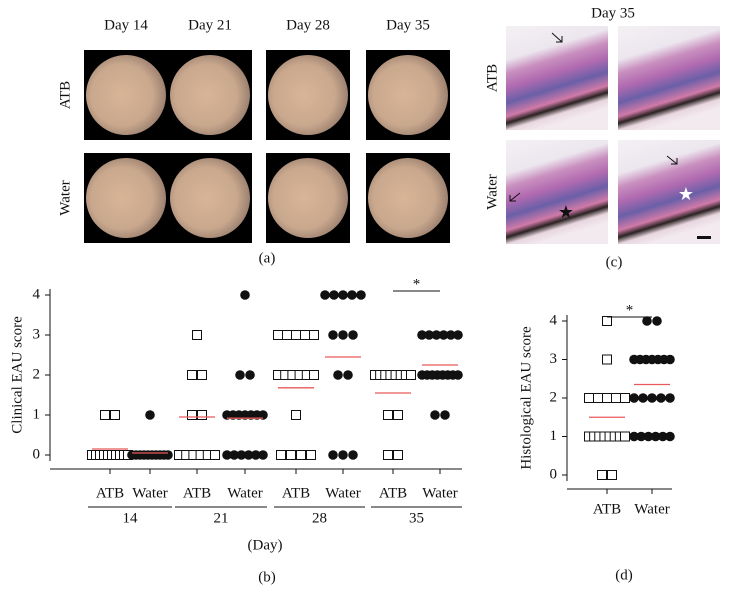  What do you see at coordinates (613, 13) in the screenshot?
I see `panel-title: Day 35` at bounding box center [613, 13].